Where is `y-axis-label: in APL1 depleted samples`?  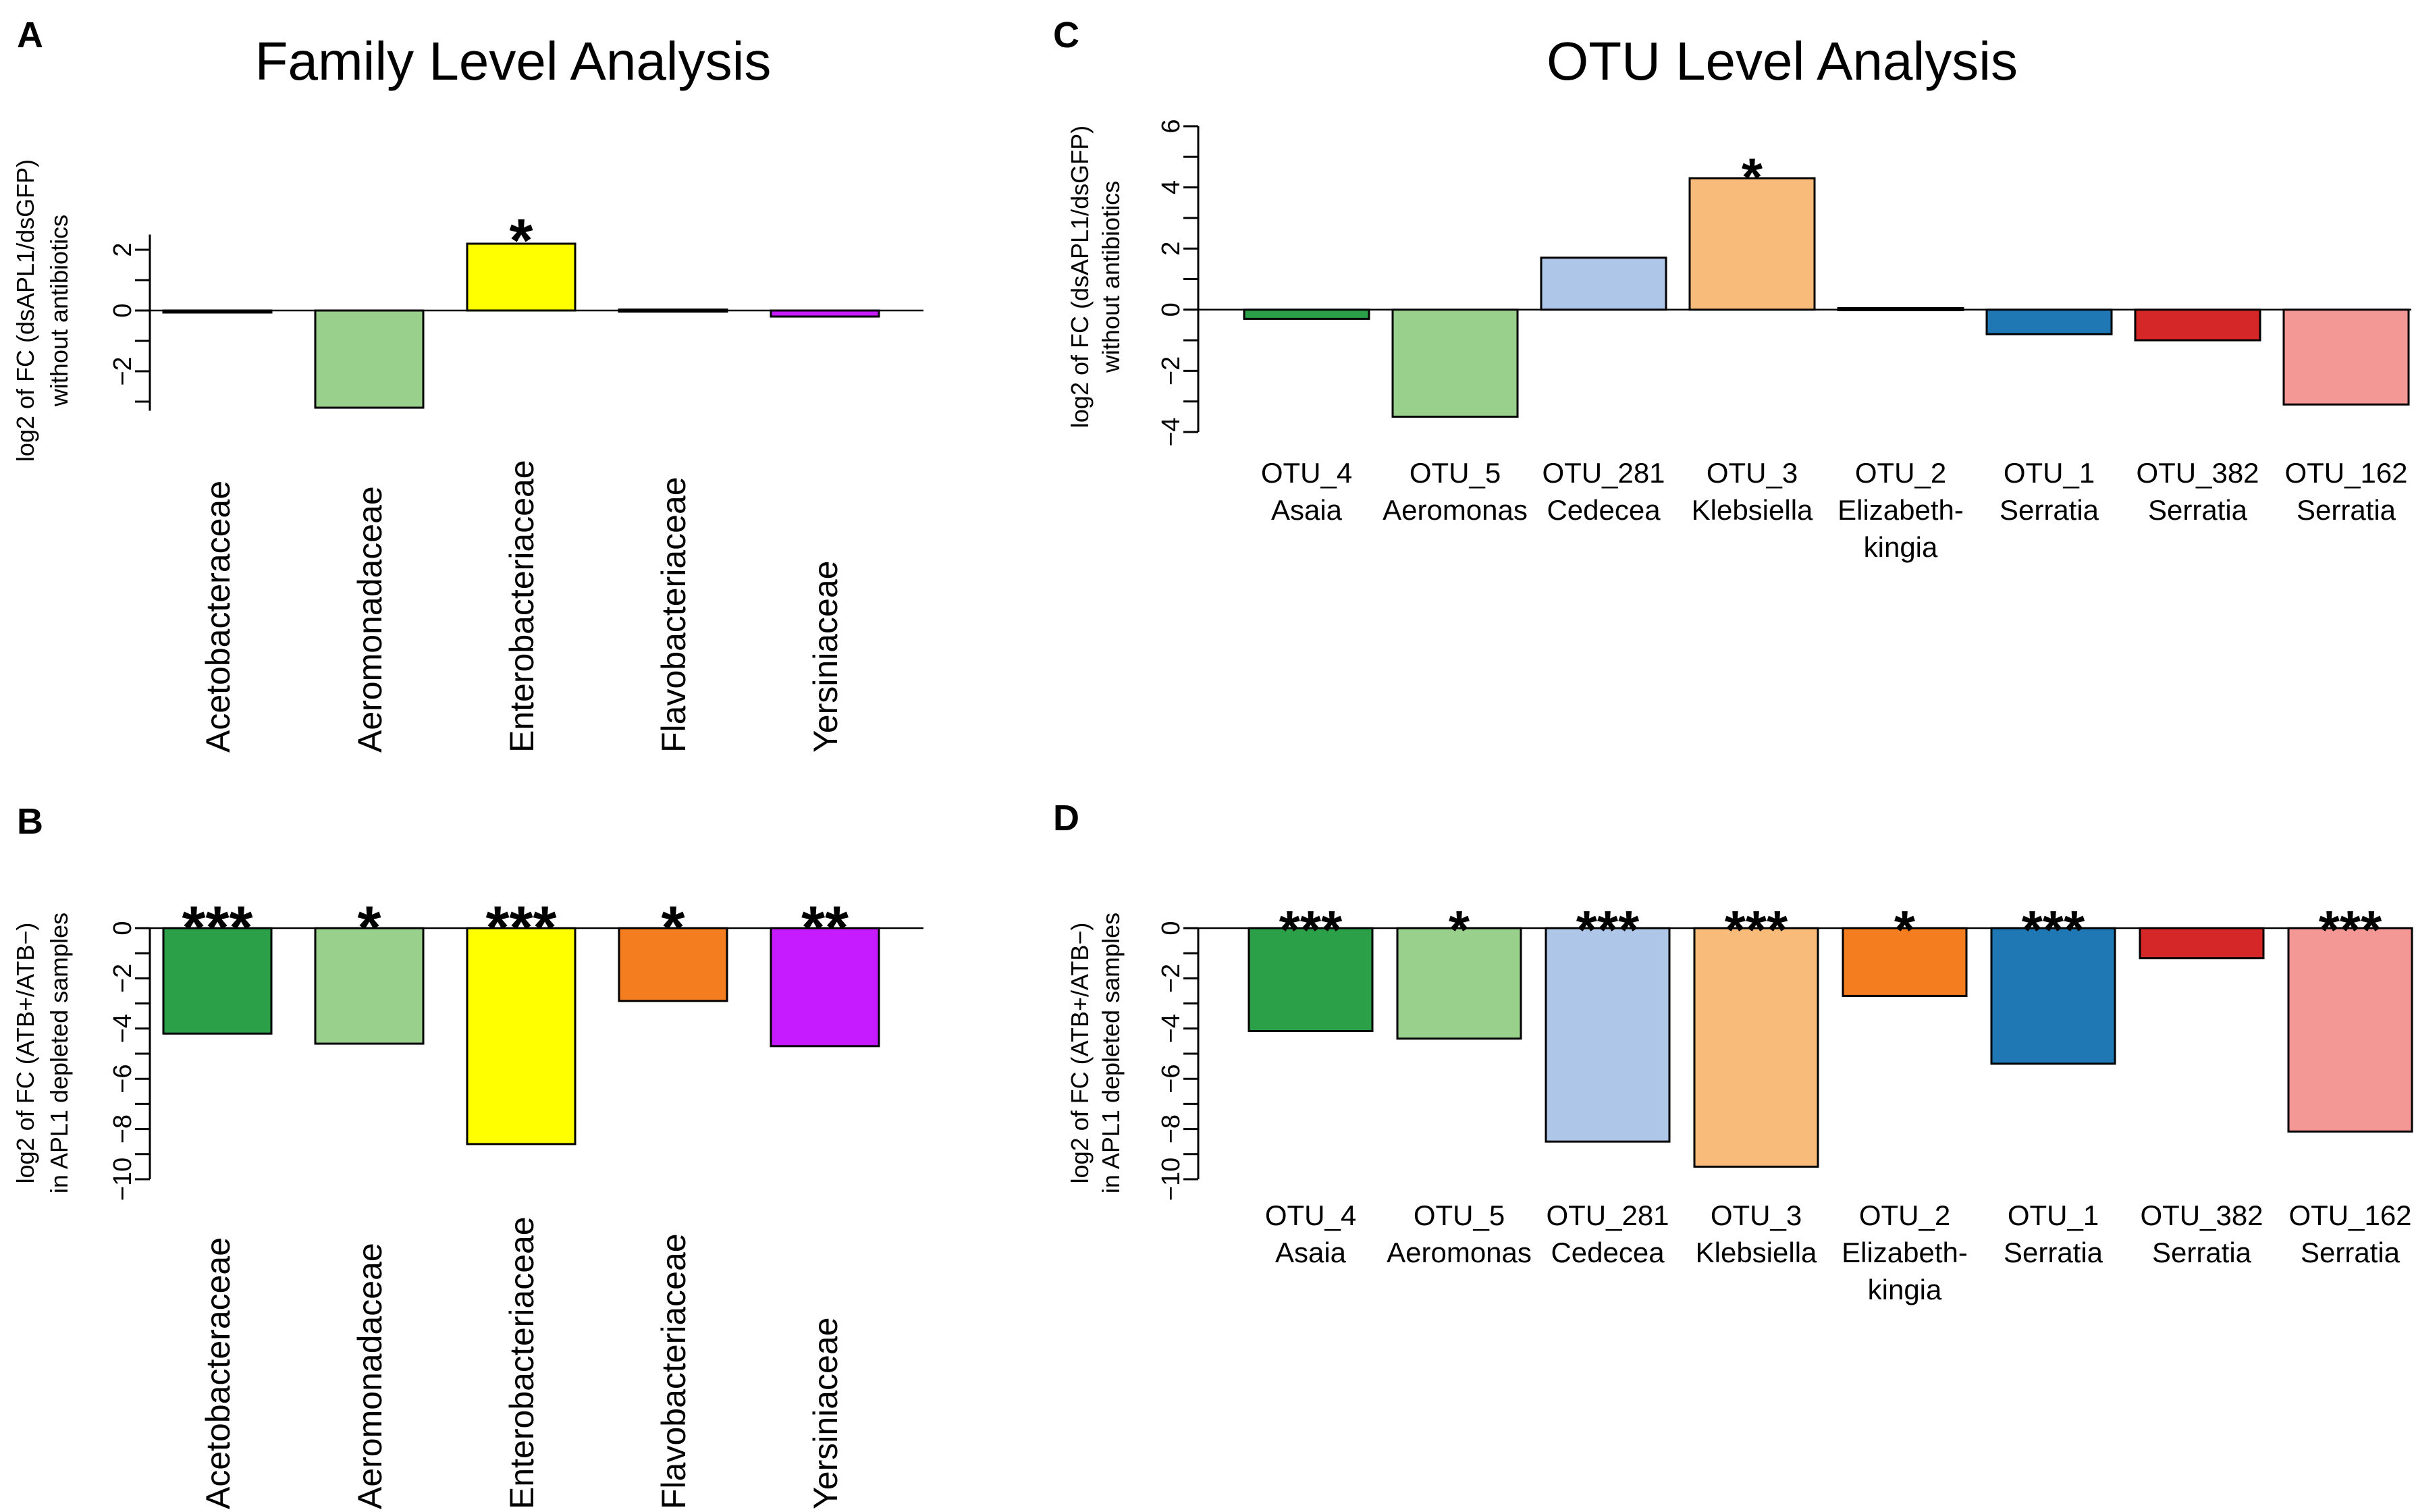
y-axis-label: in APL1 depleted samples is located at coordinates (1111, 1053).